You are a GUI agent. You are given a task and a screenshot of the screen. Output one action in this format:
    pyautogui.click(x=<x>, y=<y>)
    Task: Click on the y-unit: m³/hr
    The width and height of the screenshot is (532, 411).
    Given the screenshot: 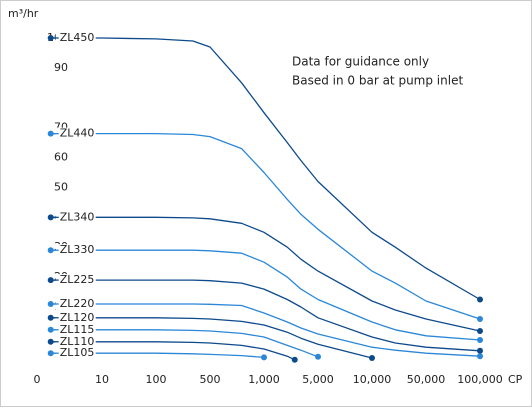 What is the action you would take?
    pyautogui.click(x=23, y=13)
    